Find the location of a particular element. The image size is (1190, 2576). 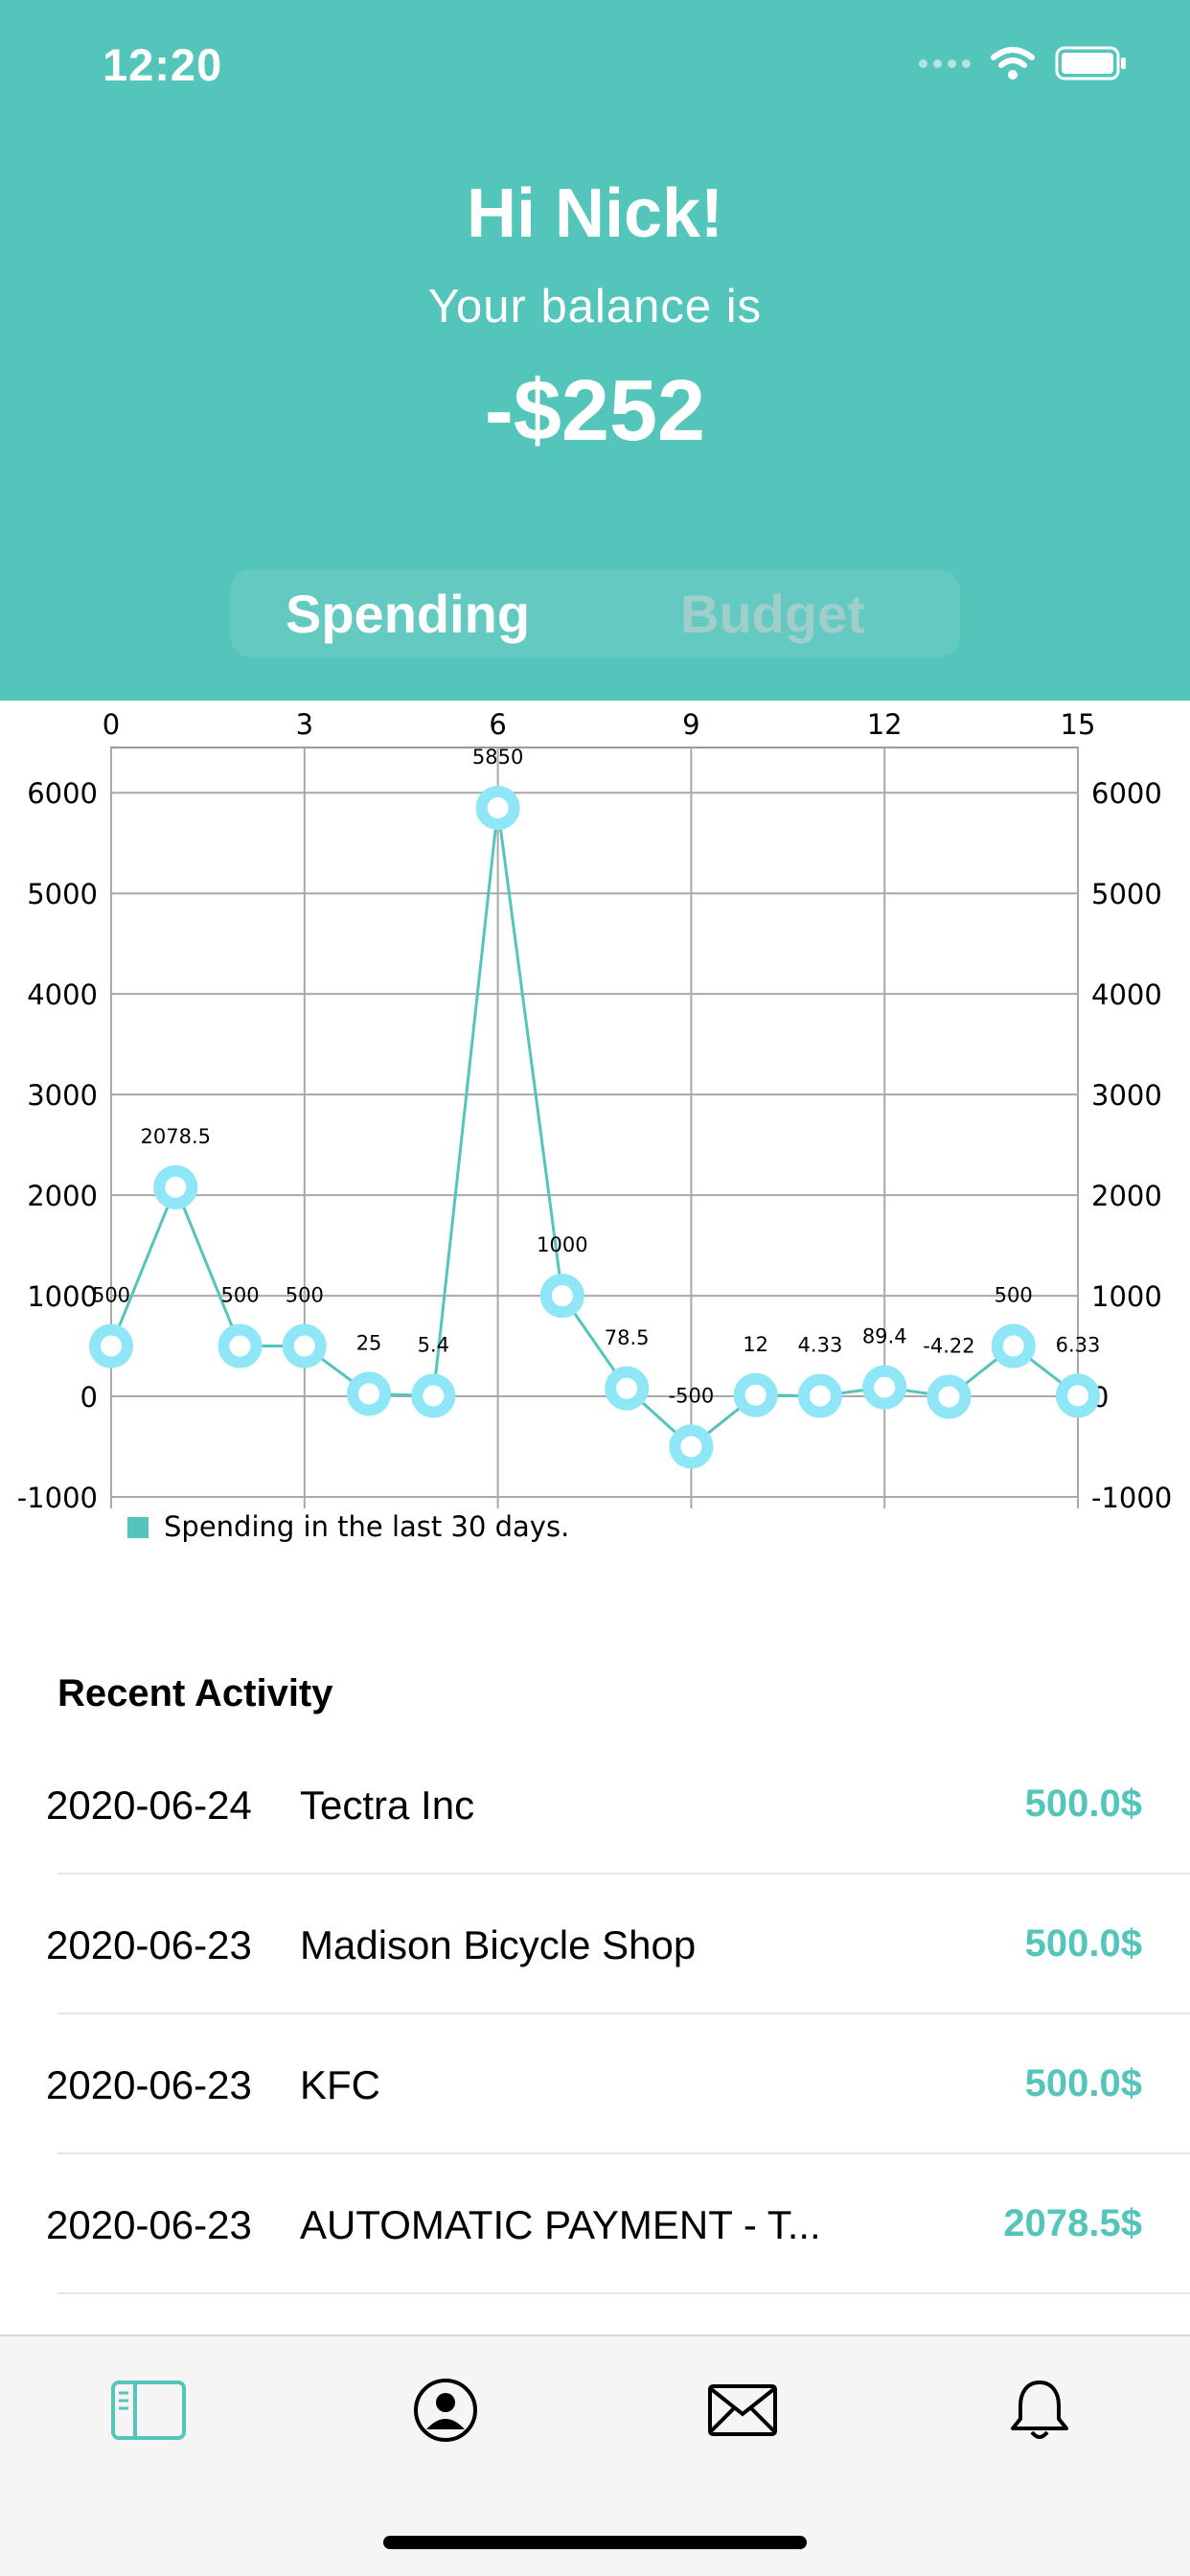

y-tick-label-right: 6000 is located at coordinates (1127, 793).